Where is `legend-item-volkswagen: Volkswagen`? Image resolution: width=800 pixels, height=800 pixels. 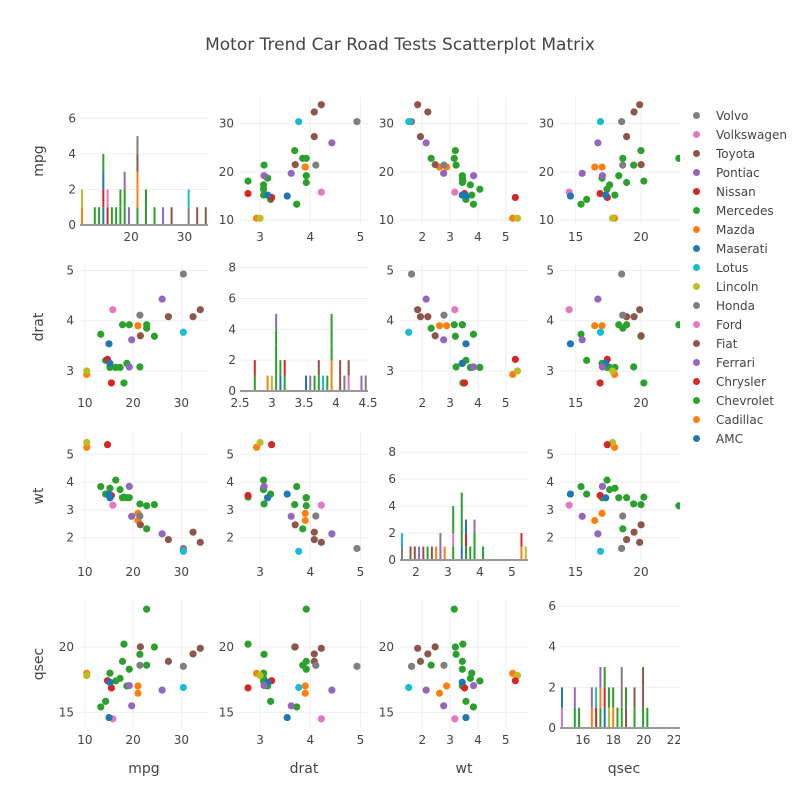
legend-item-volkswagen: Volkswagen is located at coordinates (743, 134).